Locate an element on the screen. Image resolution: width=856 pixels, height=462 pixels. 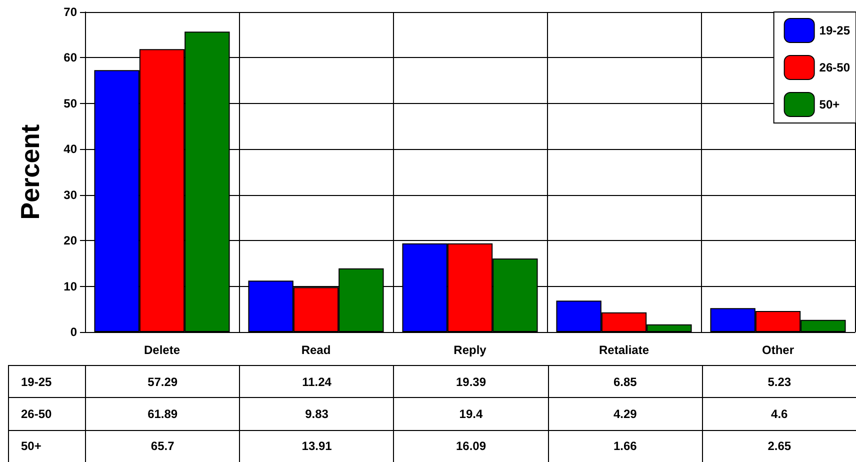
y-tick-label: 70 is located at coordinates (71, 12).